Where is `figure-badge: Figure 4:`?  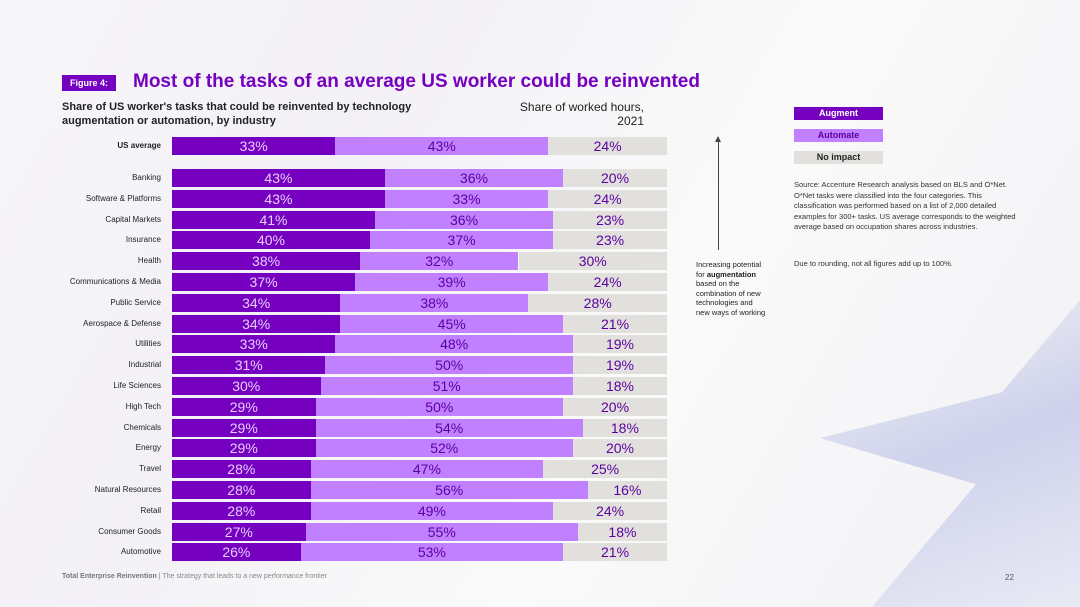 figure-badge: Figure 4: is located at coordinates (89, 83).